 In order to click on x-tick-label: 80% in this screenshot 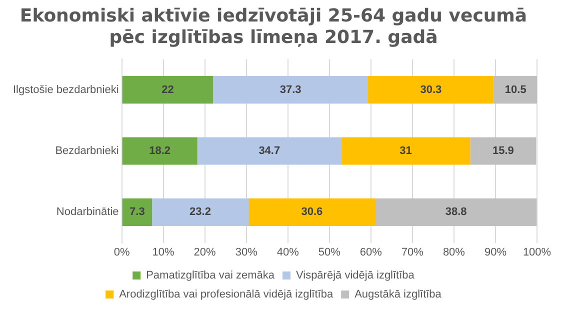, I will do `click(454, 252)`.